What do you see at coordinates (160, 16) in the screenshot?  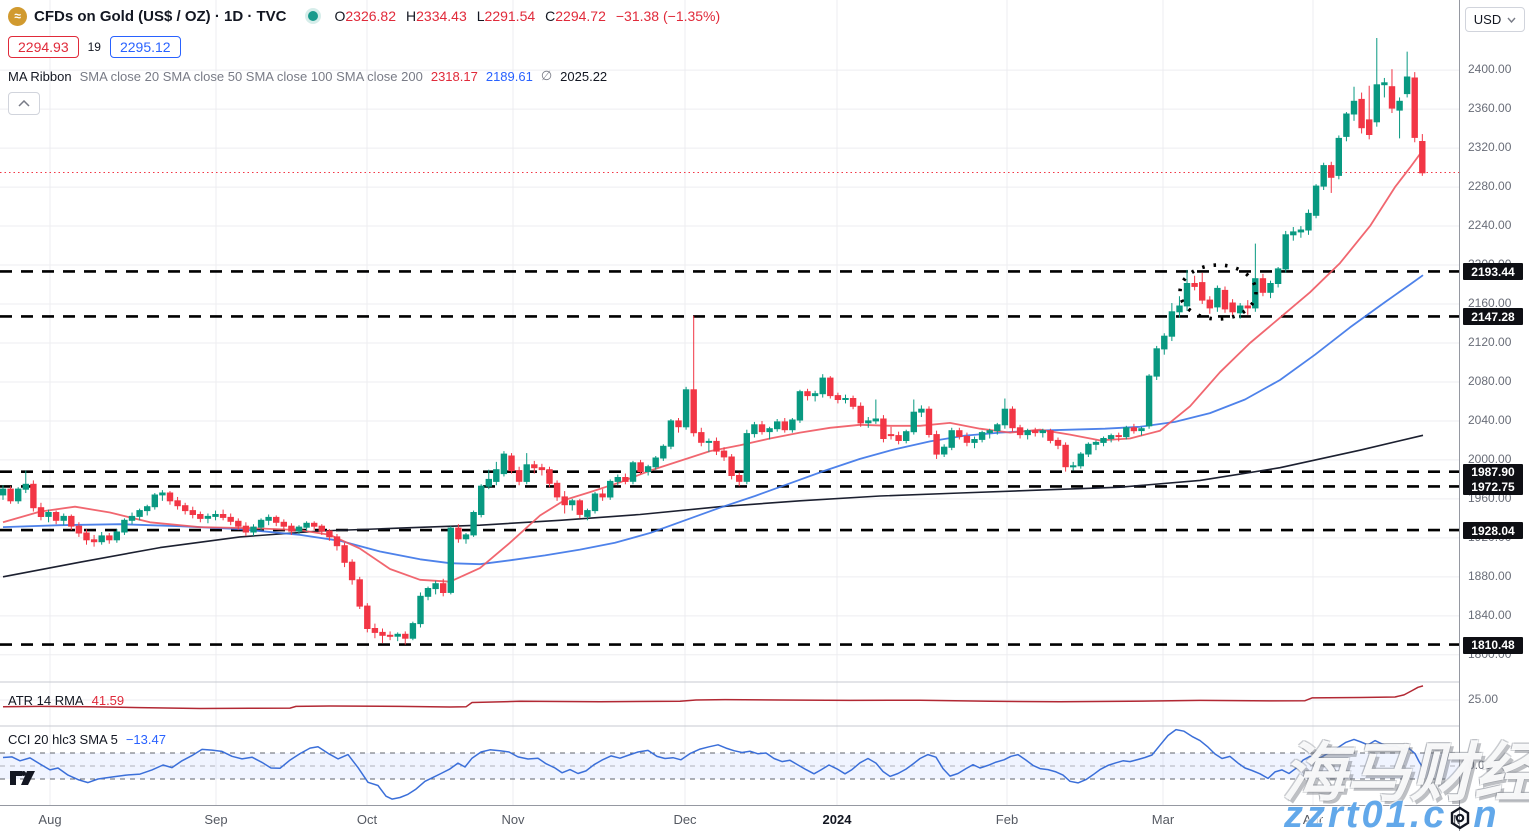 I see `symbol-title: CFDs on Gold (US$ / OZ) · 1D · TVC` at bounding box center [160, 16].